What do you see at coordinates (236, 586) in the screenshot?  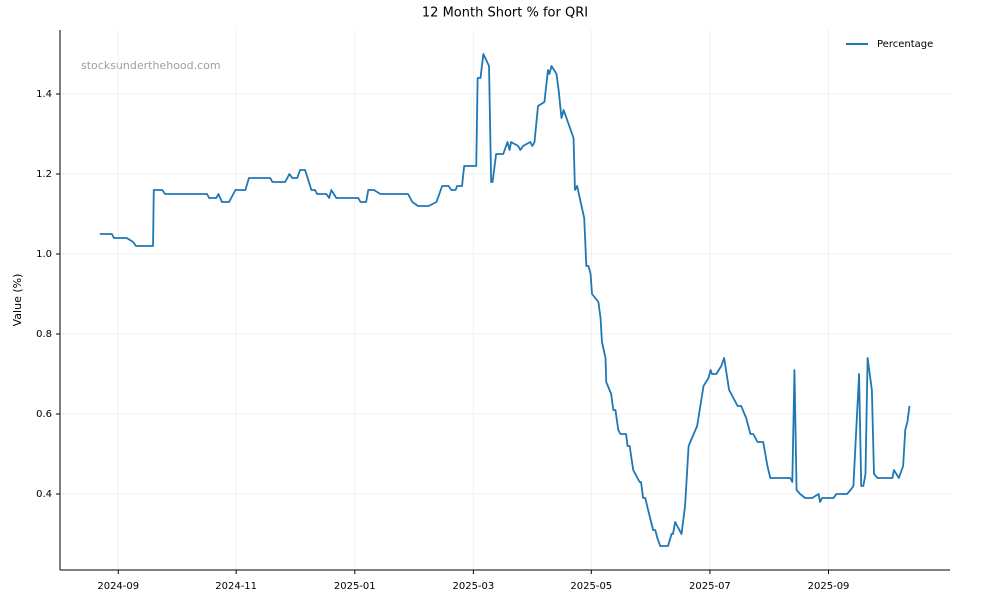 I see `x-tick-label: 2024-11` at bounding box center [236, 586].